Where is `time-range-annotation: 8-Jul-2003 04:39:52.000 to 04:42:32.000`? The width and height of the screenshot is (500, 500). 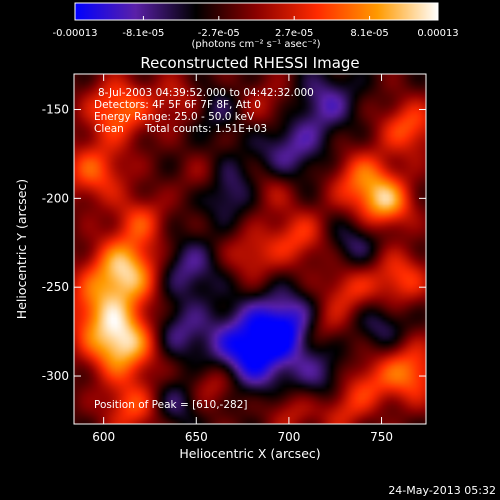
time-range-annotation: 8-Jul-2003 04:39:52.000 to 04:42:32.000 is located at coordinates (206, 93).